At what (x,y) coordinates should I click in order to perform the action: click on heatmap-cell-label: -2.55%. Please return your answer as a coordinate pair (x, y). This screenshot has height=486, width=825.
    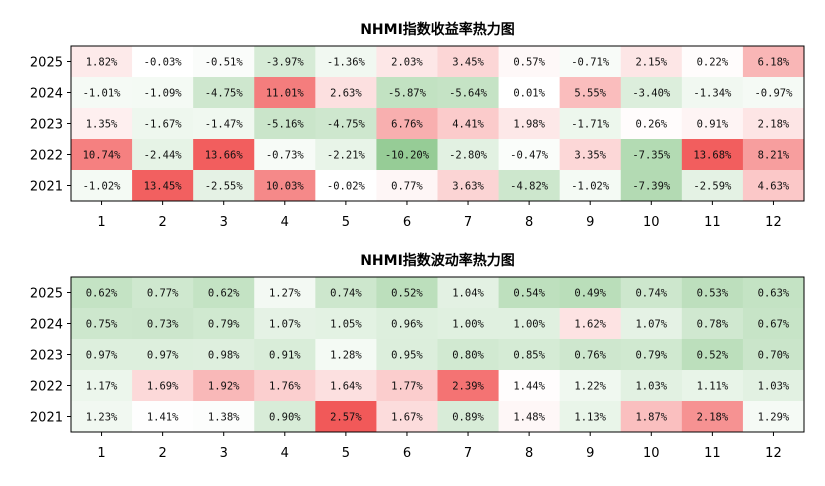
    Looking at the image, I should click on (224, 187).